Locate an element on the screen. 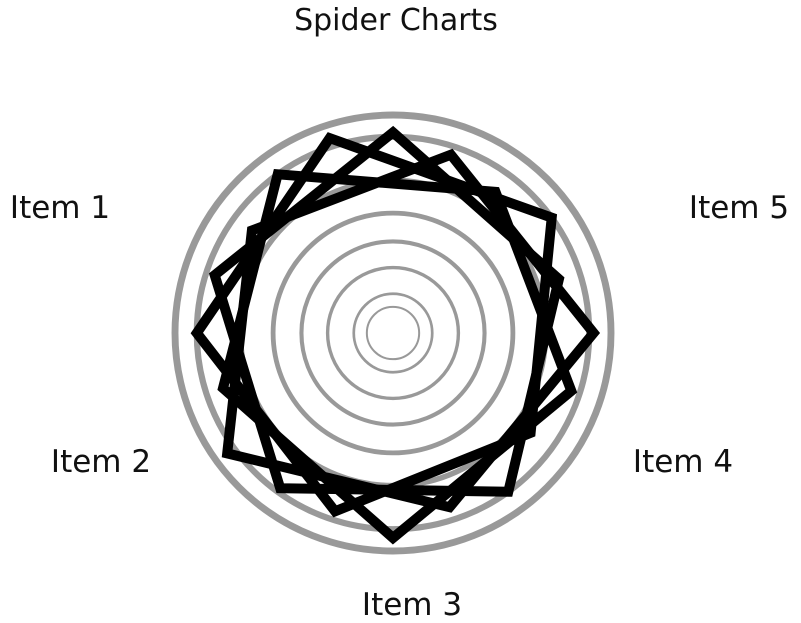 The height and width of the screenshot is (623, 801). chart-title: Spider Charts is located at coordinates (396, 20).